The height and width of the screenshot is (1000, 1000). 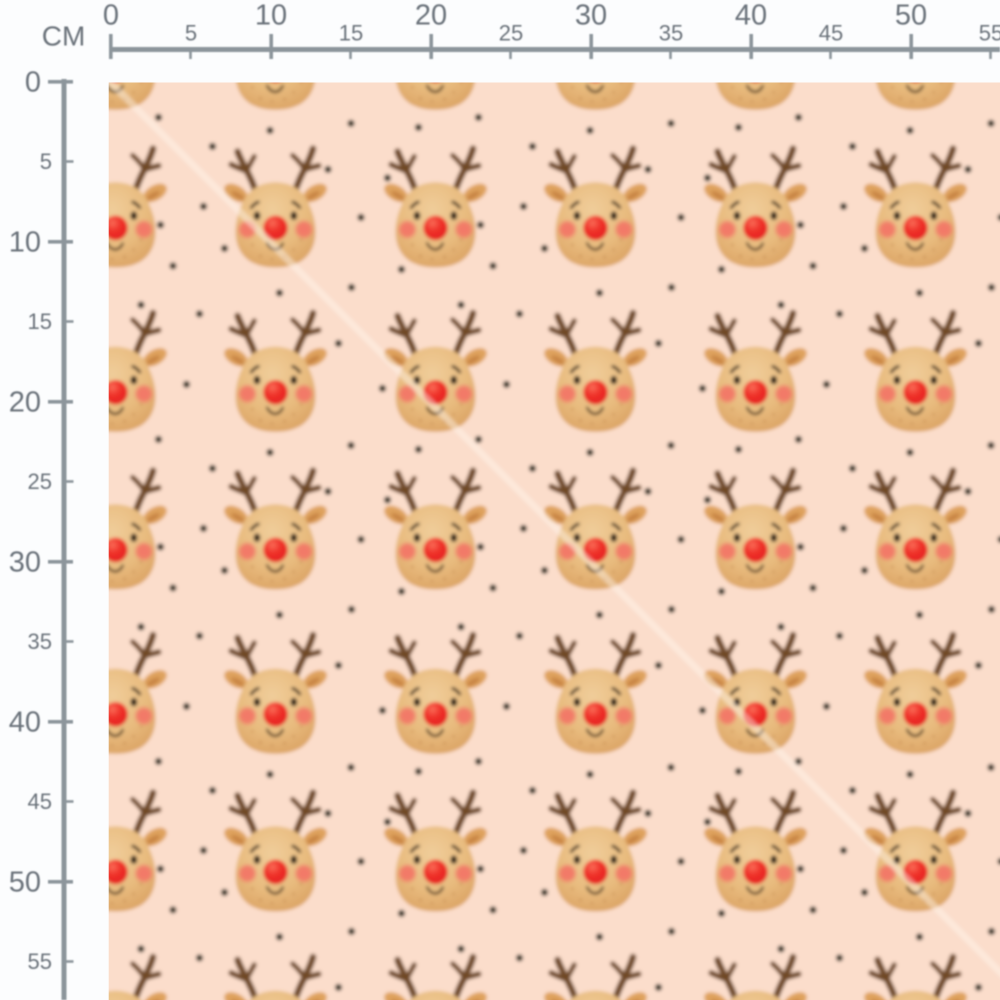 What do you see at coordinates (64, 36) in the screenshot?
I see `svg-text: CM` at bounding box center [64, 36].